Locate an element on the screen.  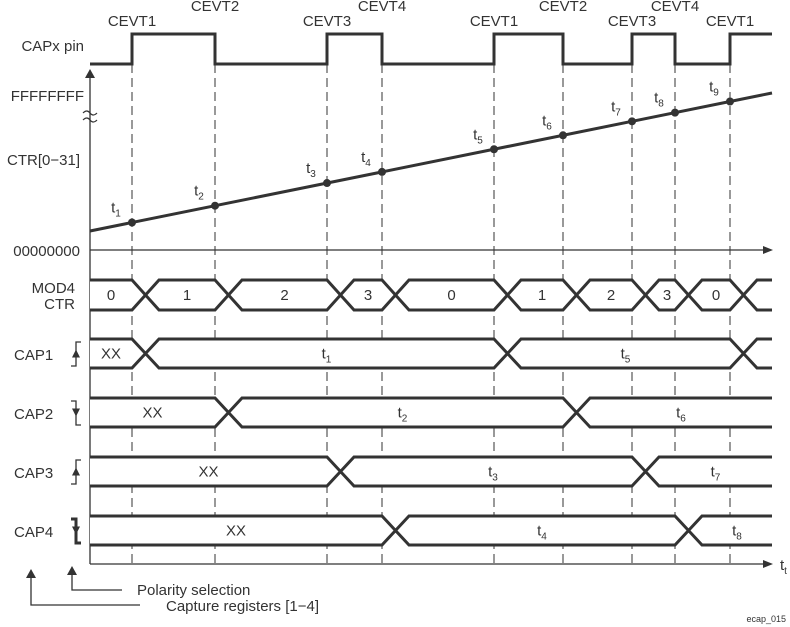
capture-time-label: t5 is located at coordinates (478, 136).